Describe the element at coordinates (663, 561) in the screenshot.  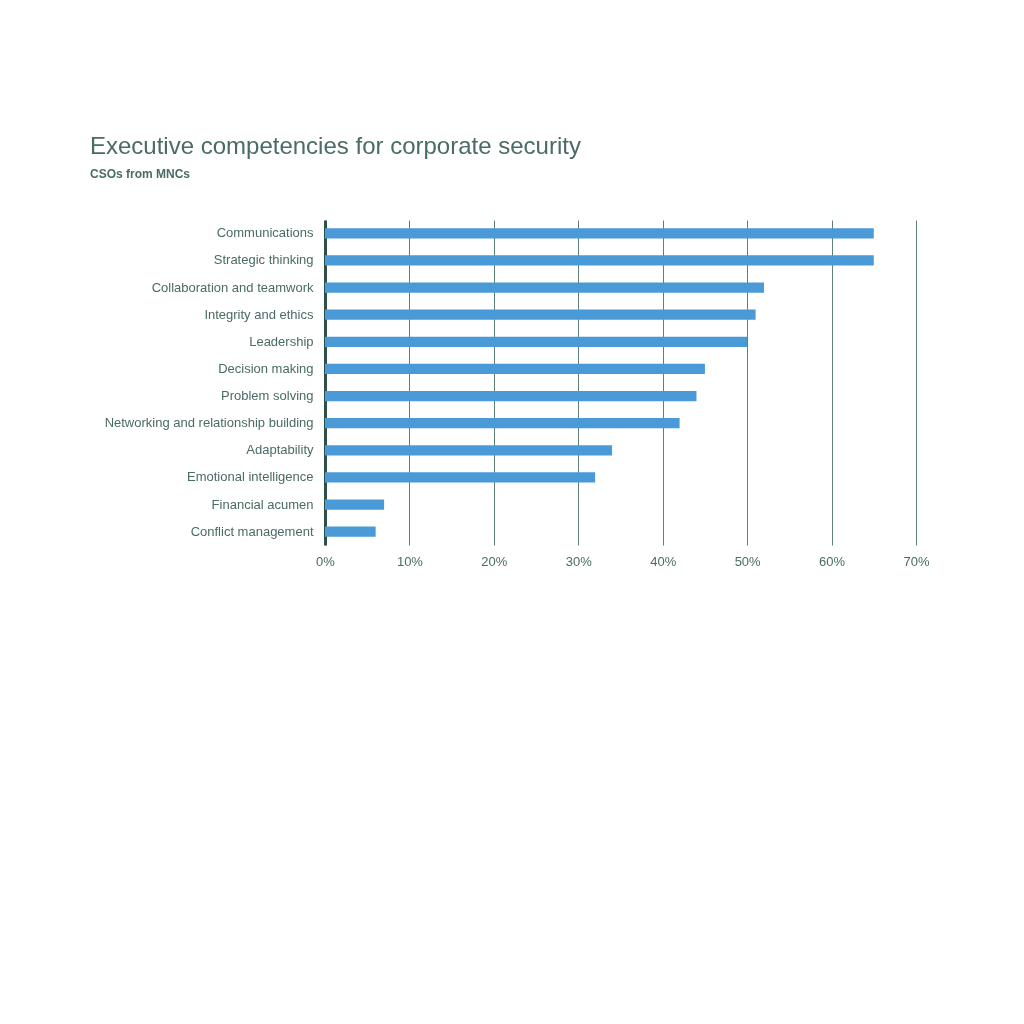
I see `x-tick-label: 40%` at that location.